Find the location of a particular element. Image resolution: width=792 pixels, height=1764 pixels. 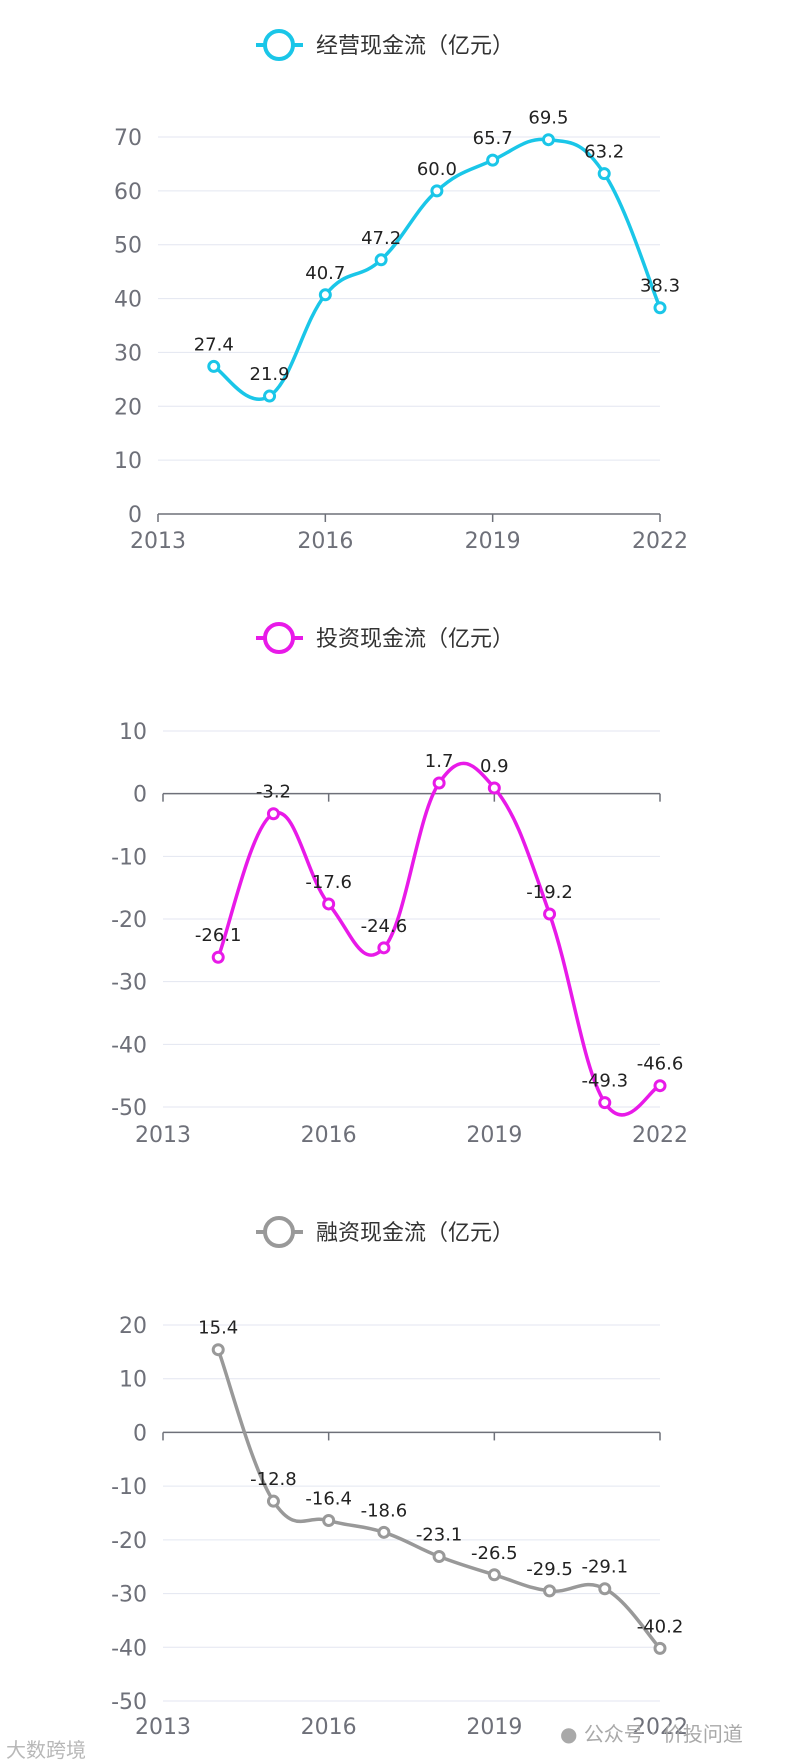

legend-label: 经营现金流（亿元） is located at coordinates (415, 46).